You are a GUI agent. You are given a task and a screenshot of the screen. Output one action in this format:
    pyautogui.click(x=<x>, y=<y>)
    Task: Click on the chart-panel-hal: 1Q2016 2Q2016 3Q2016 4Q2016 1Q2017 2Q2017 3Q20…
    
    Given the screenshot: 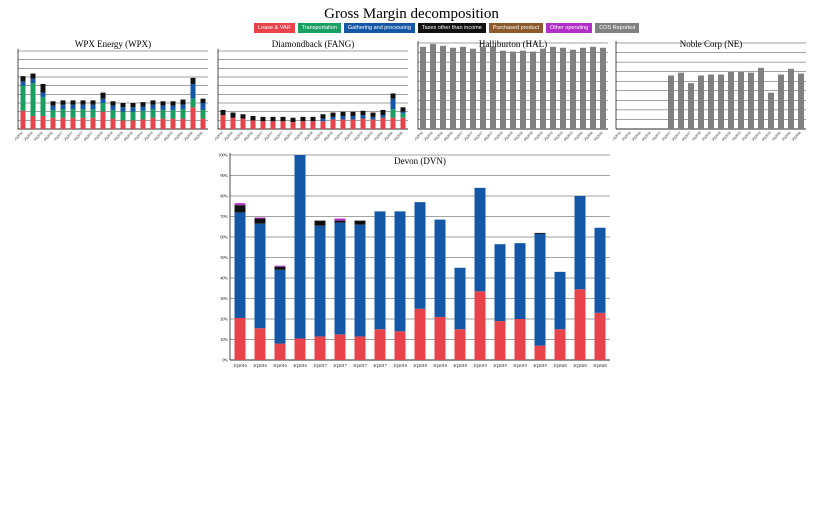 What is the action you would take?
    pyautogui.click(x=511, y=90)
    